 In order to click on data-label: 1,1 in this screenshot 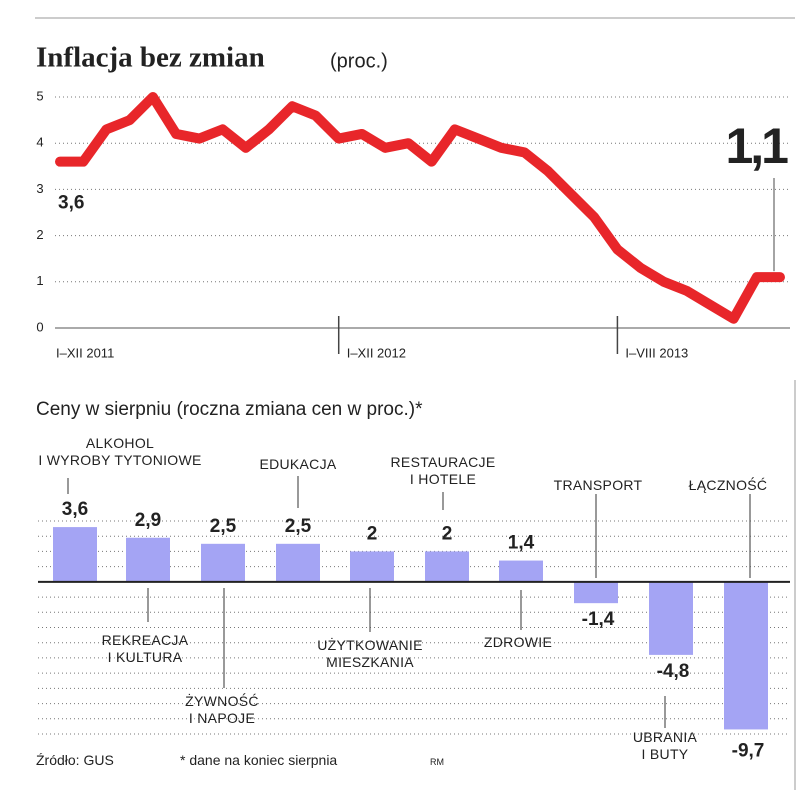, I will do `click(756, 146)`.